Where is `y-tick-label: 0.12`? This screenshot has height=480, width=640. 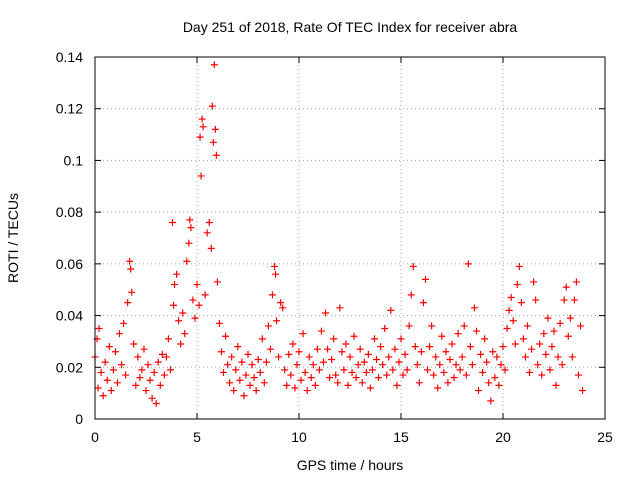
y-tick-label: 0.12 is located at coordinates (69, 109).